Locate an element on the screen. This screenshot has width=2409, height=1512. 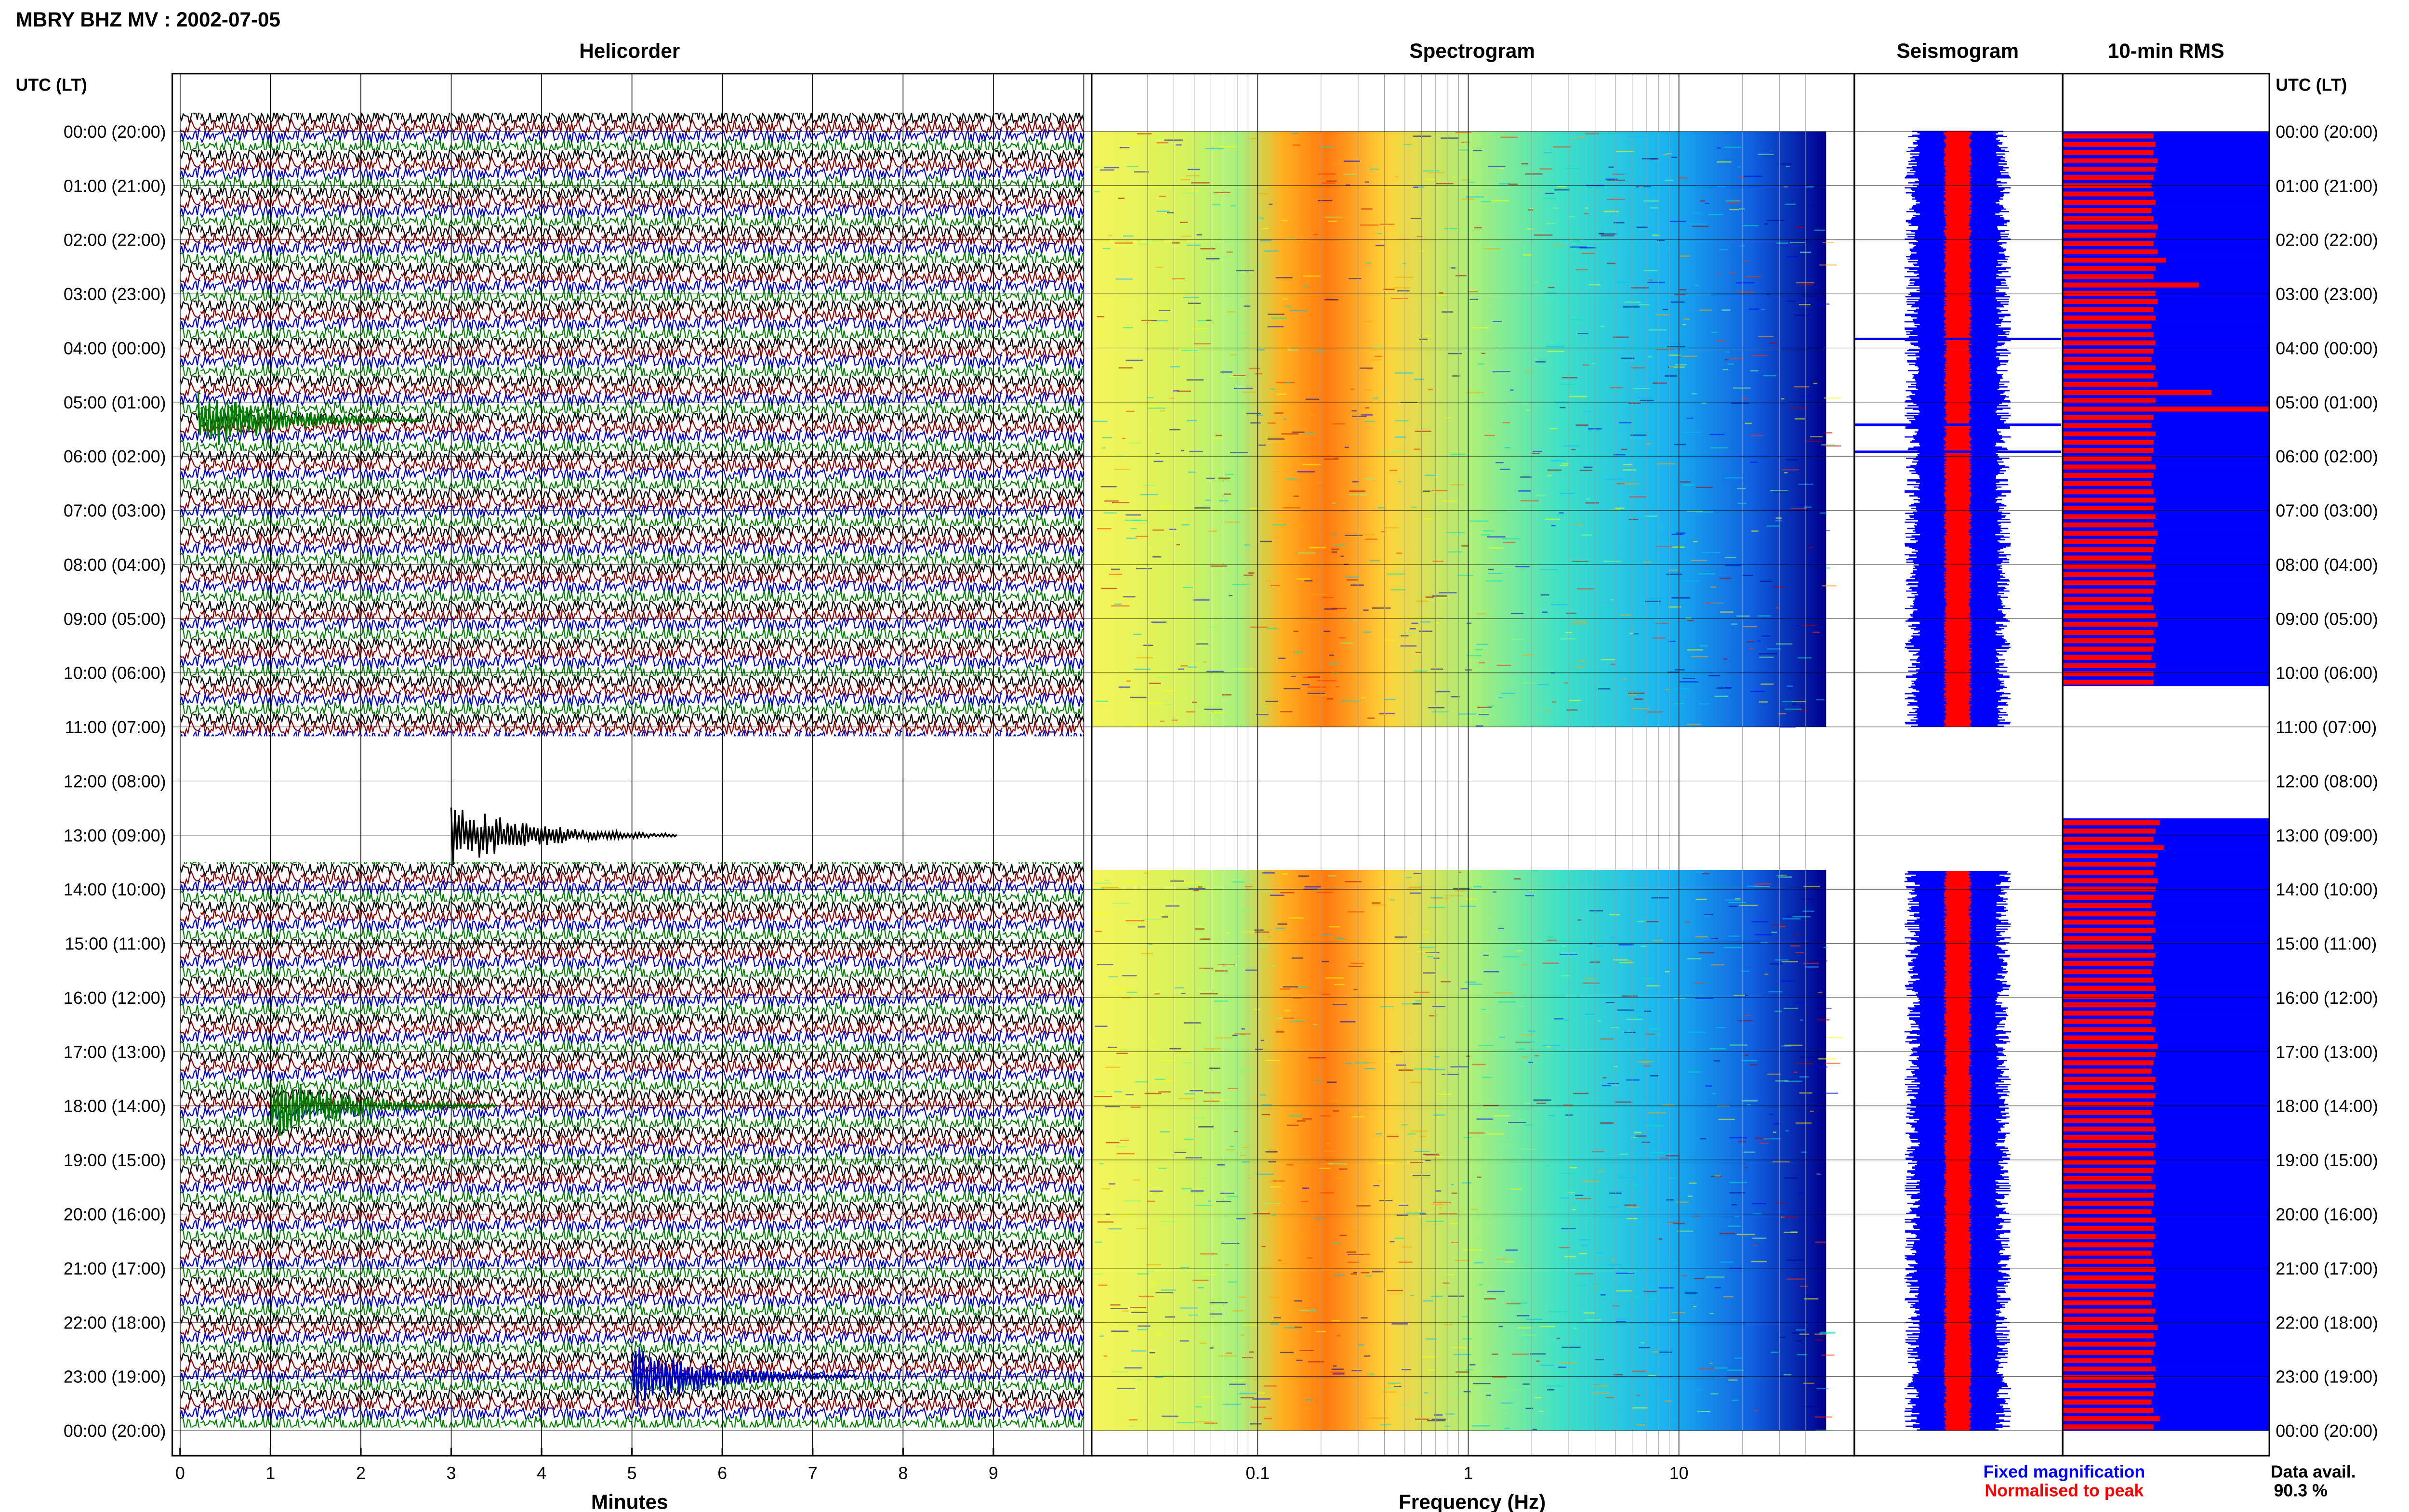
time-label-right: 21:00 (17:00) is located at coordinates (2327, 1268).